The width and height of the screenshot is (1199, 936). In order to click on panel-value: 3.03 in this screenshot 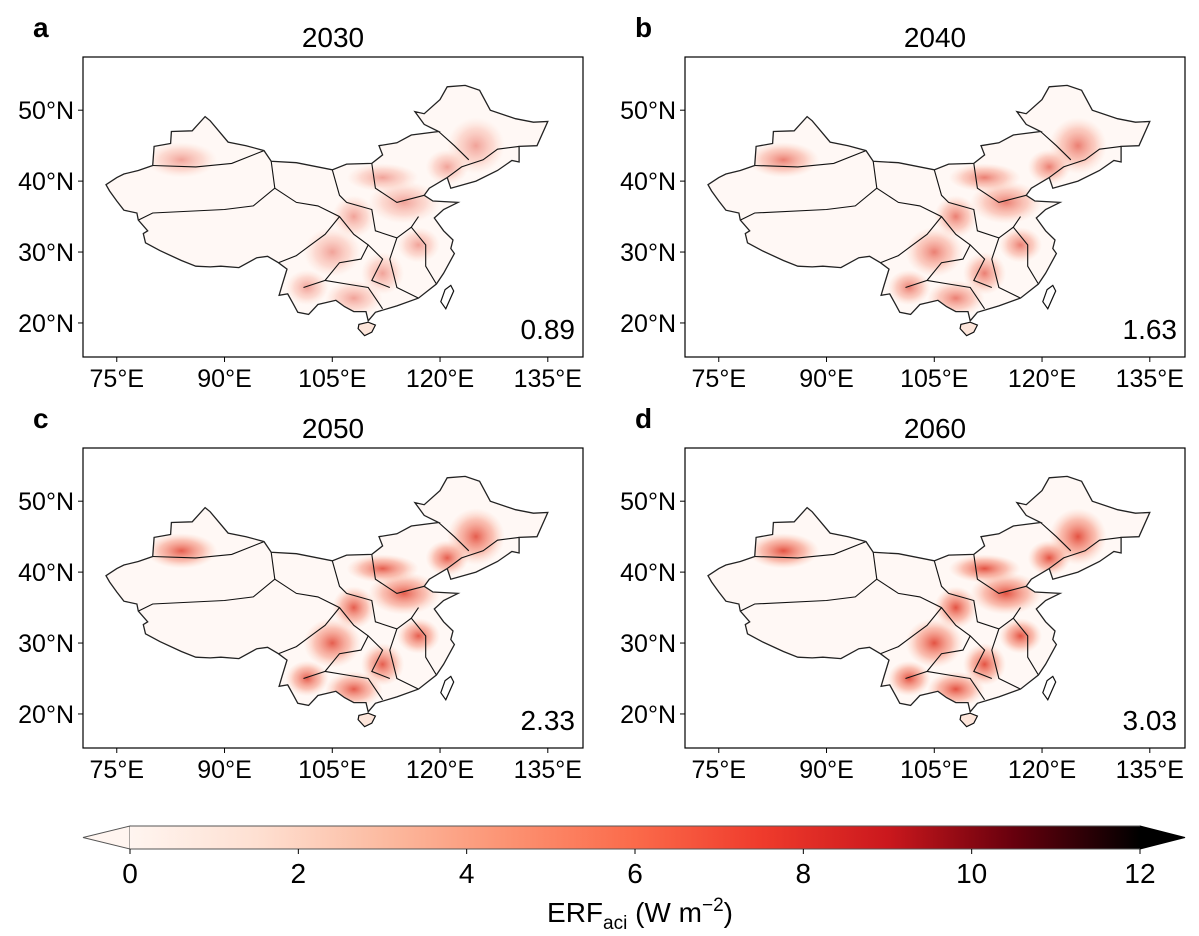, I will do `click(1150, 720)`.